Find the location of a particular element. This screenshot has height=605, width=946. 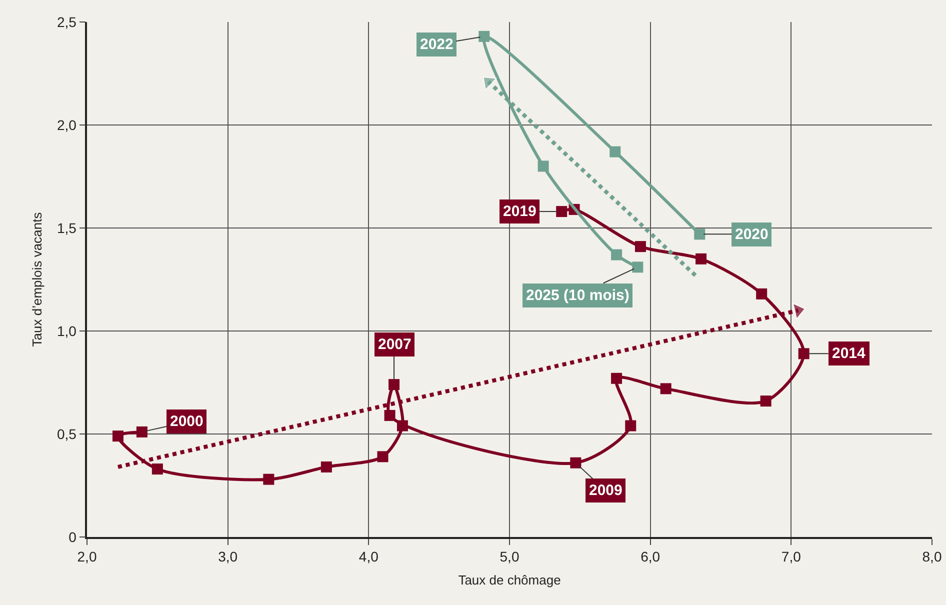

annotation: 2022 is located at coordinates (437, 44).